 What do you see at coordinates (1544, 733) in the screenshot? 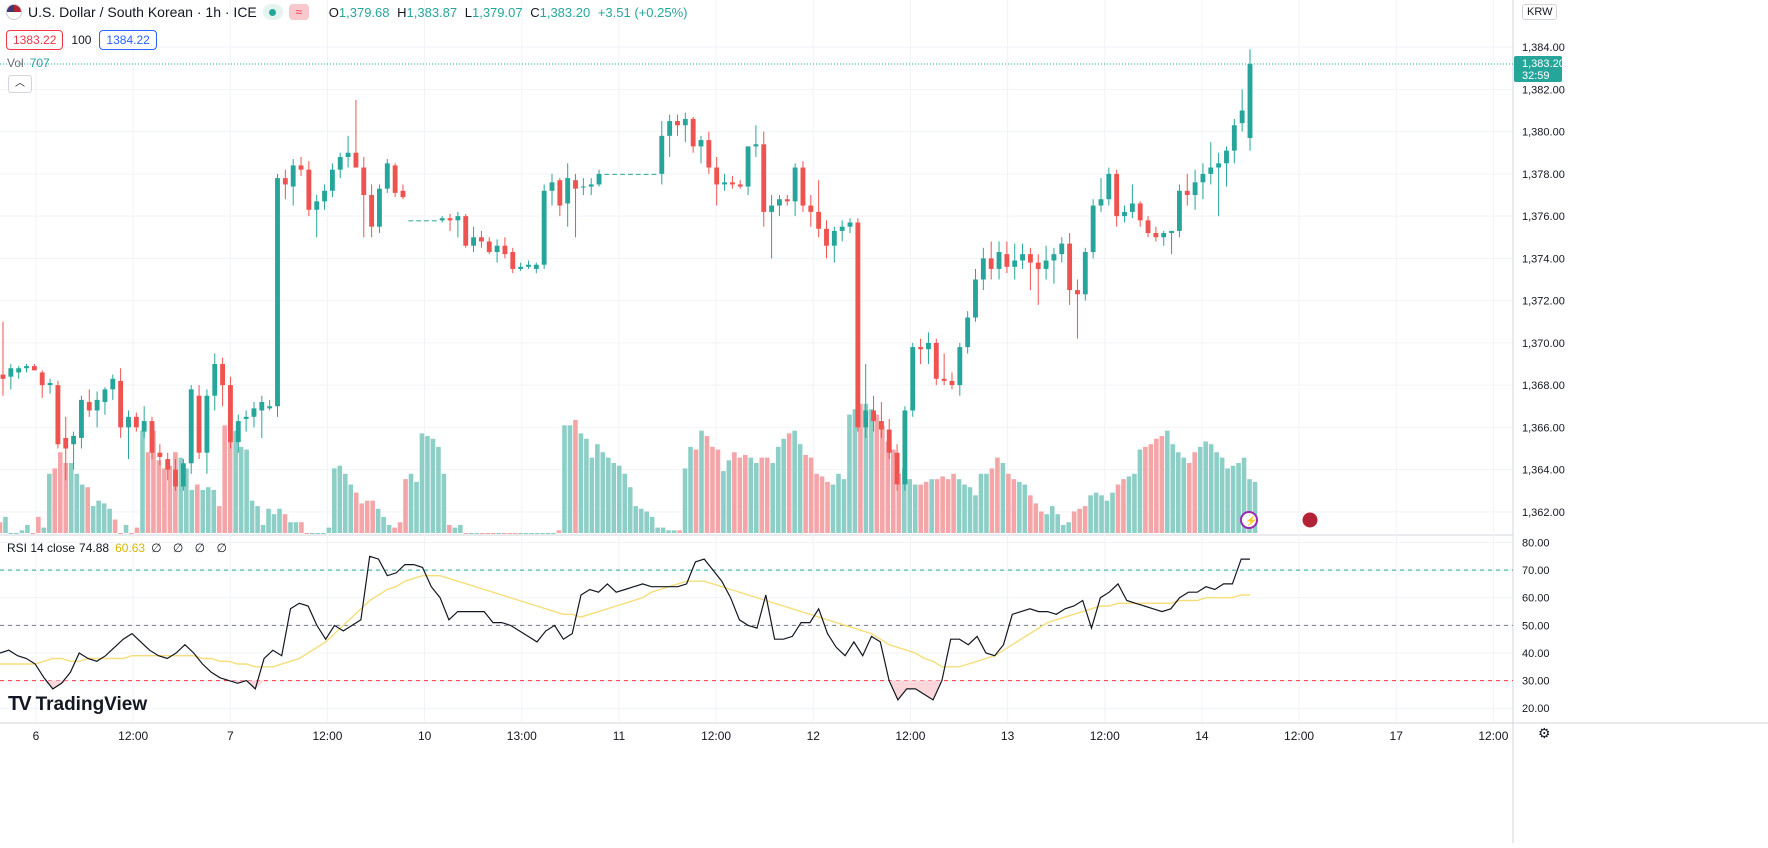
I see `settings-icon: ⚙` at bounding box center [1544, 733].